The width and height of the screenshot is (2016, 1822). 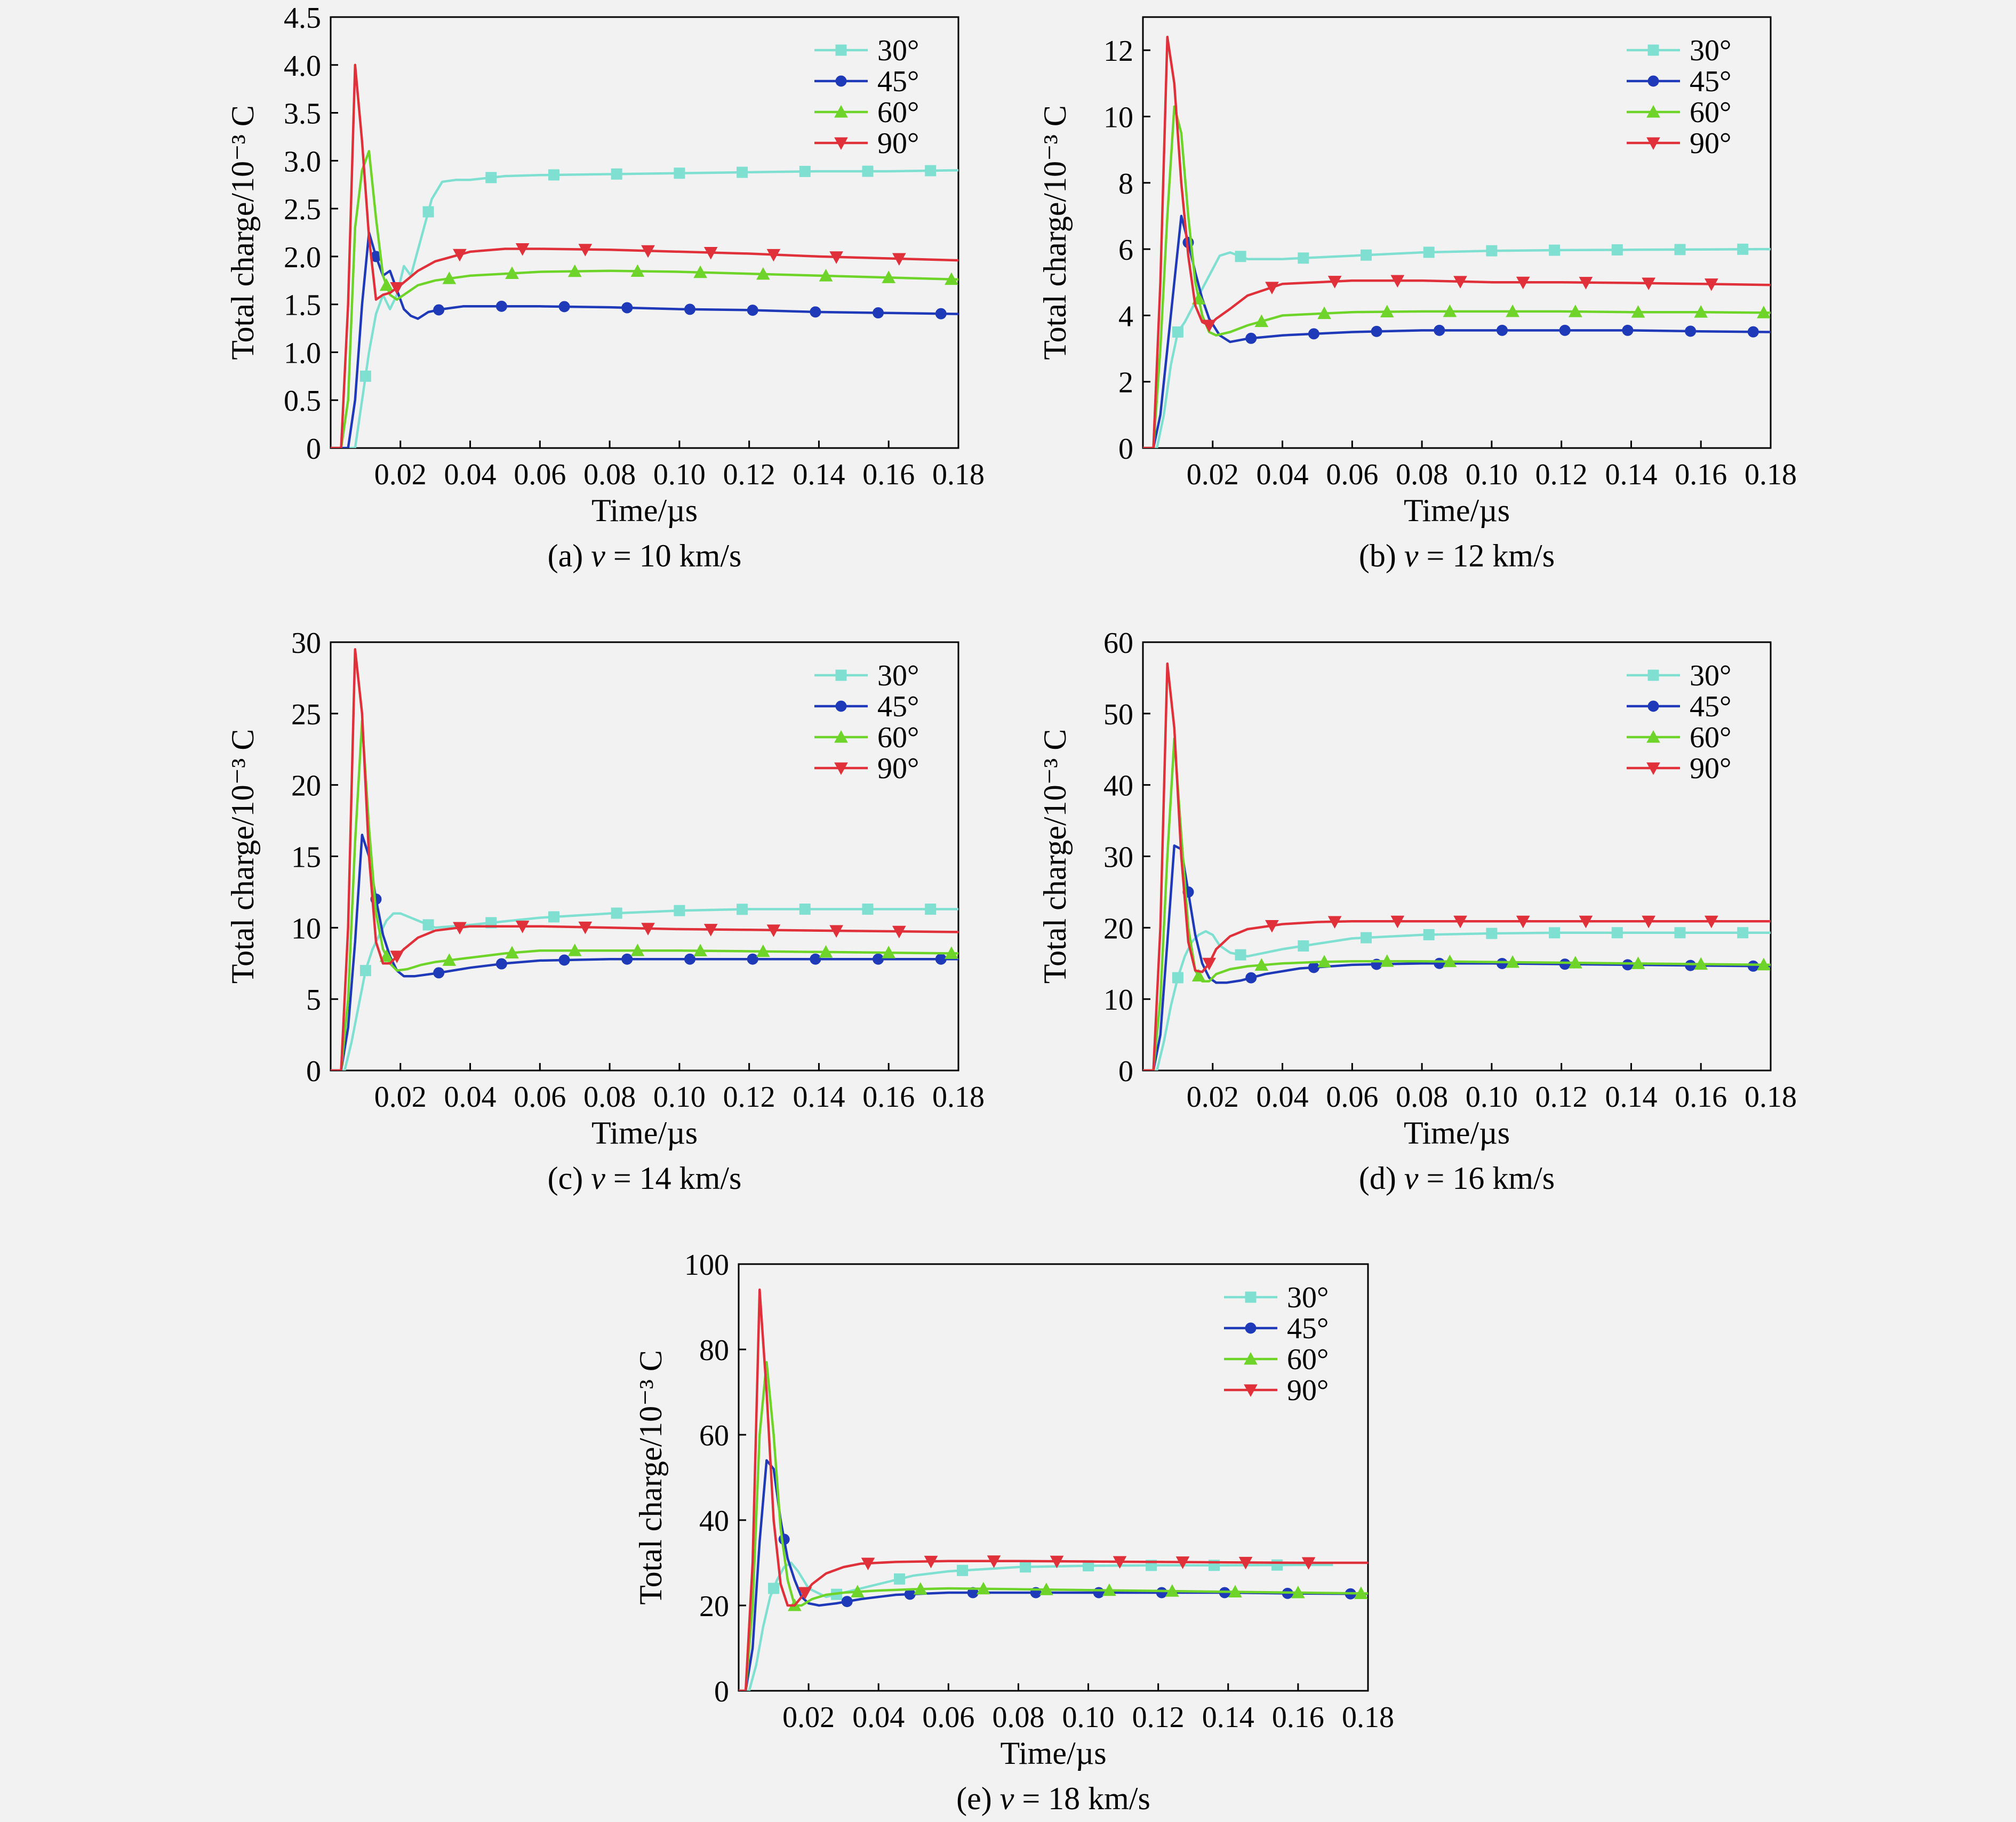 I want to click on y-tick-label: 25, so click(x=306, y=714).